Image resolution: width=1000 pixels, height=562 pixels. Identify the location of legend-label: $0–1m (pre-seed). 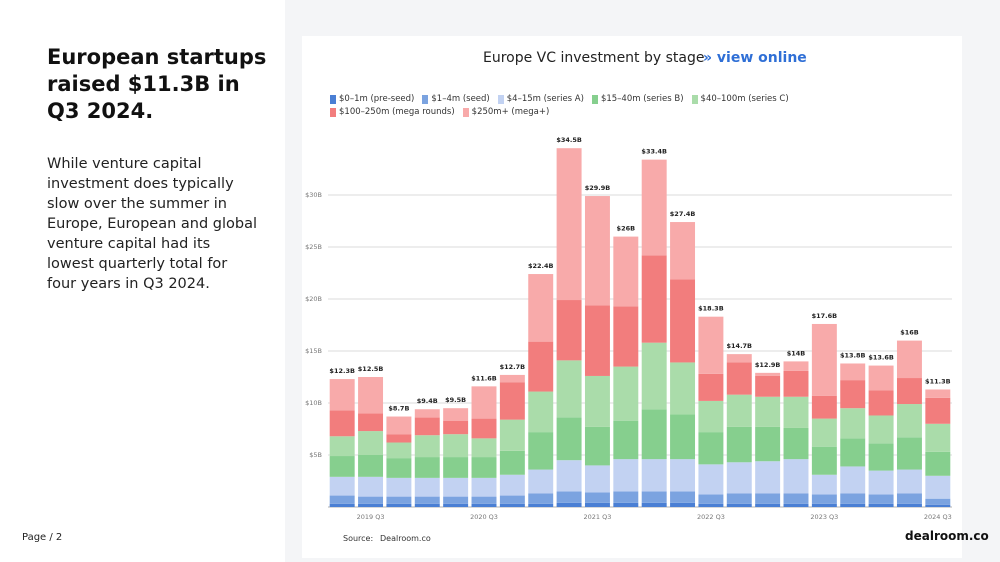
(377, 99).